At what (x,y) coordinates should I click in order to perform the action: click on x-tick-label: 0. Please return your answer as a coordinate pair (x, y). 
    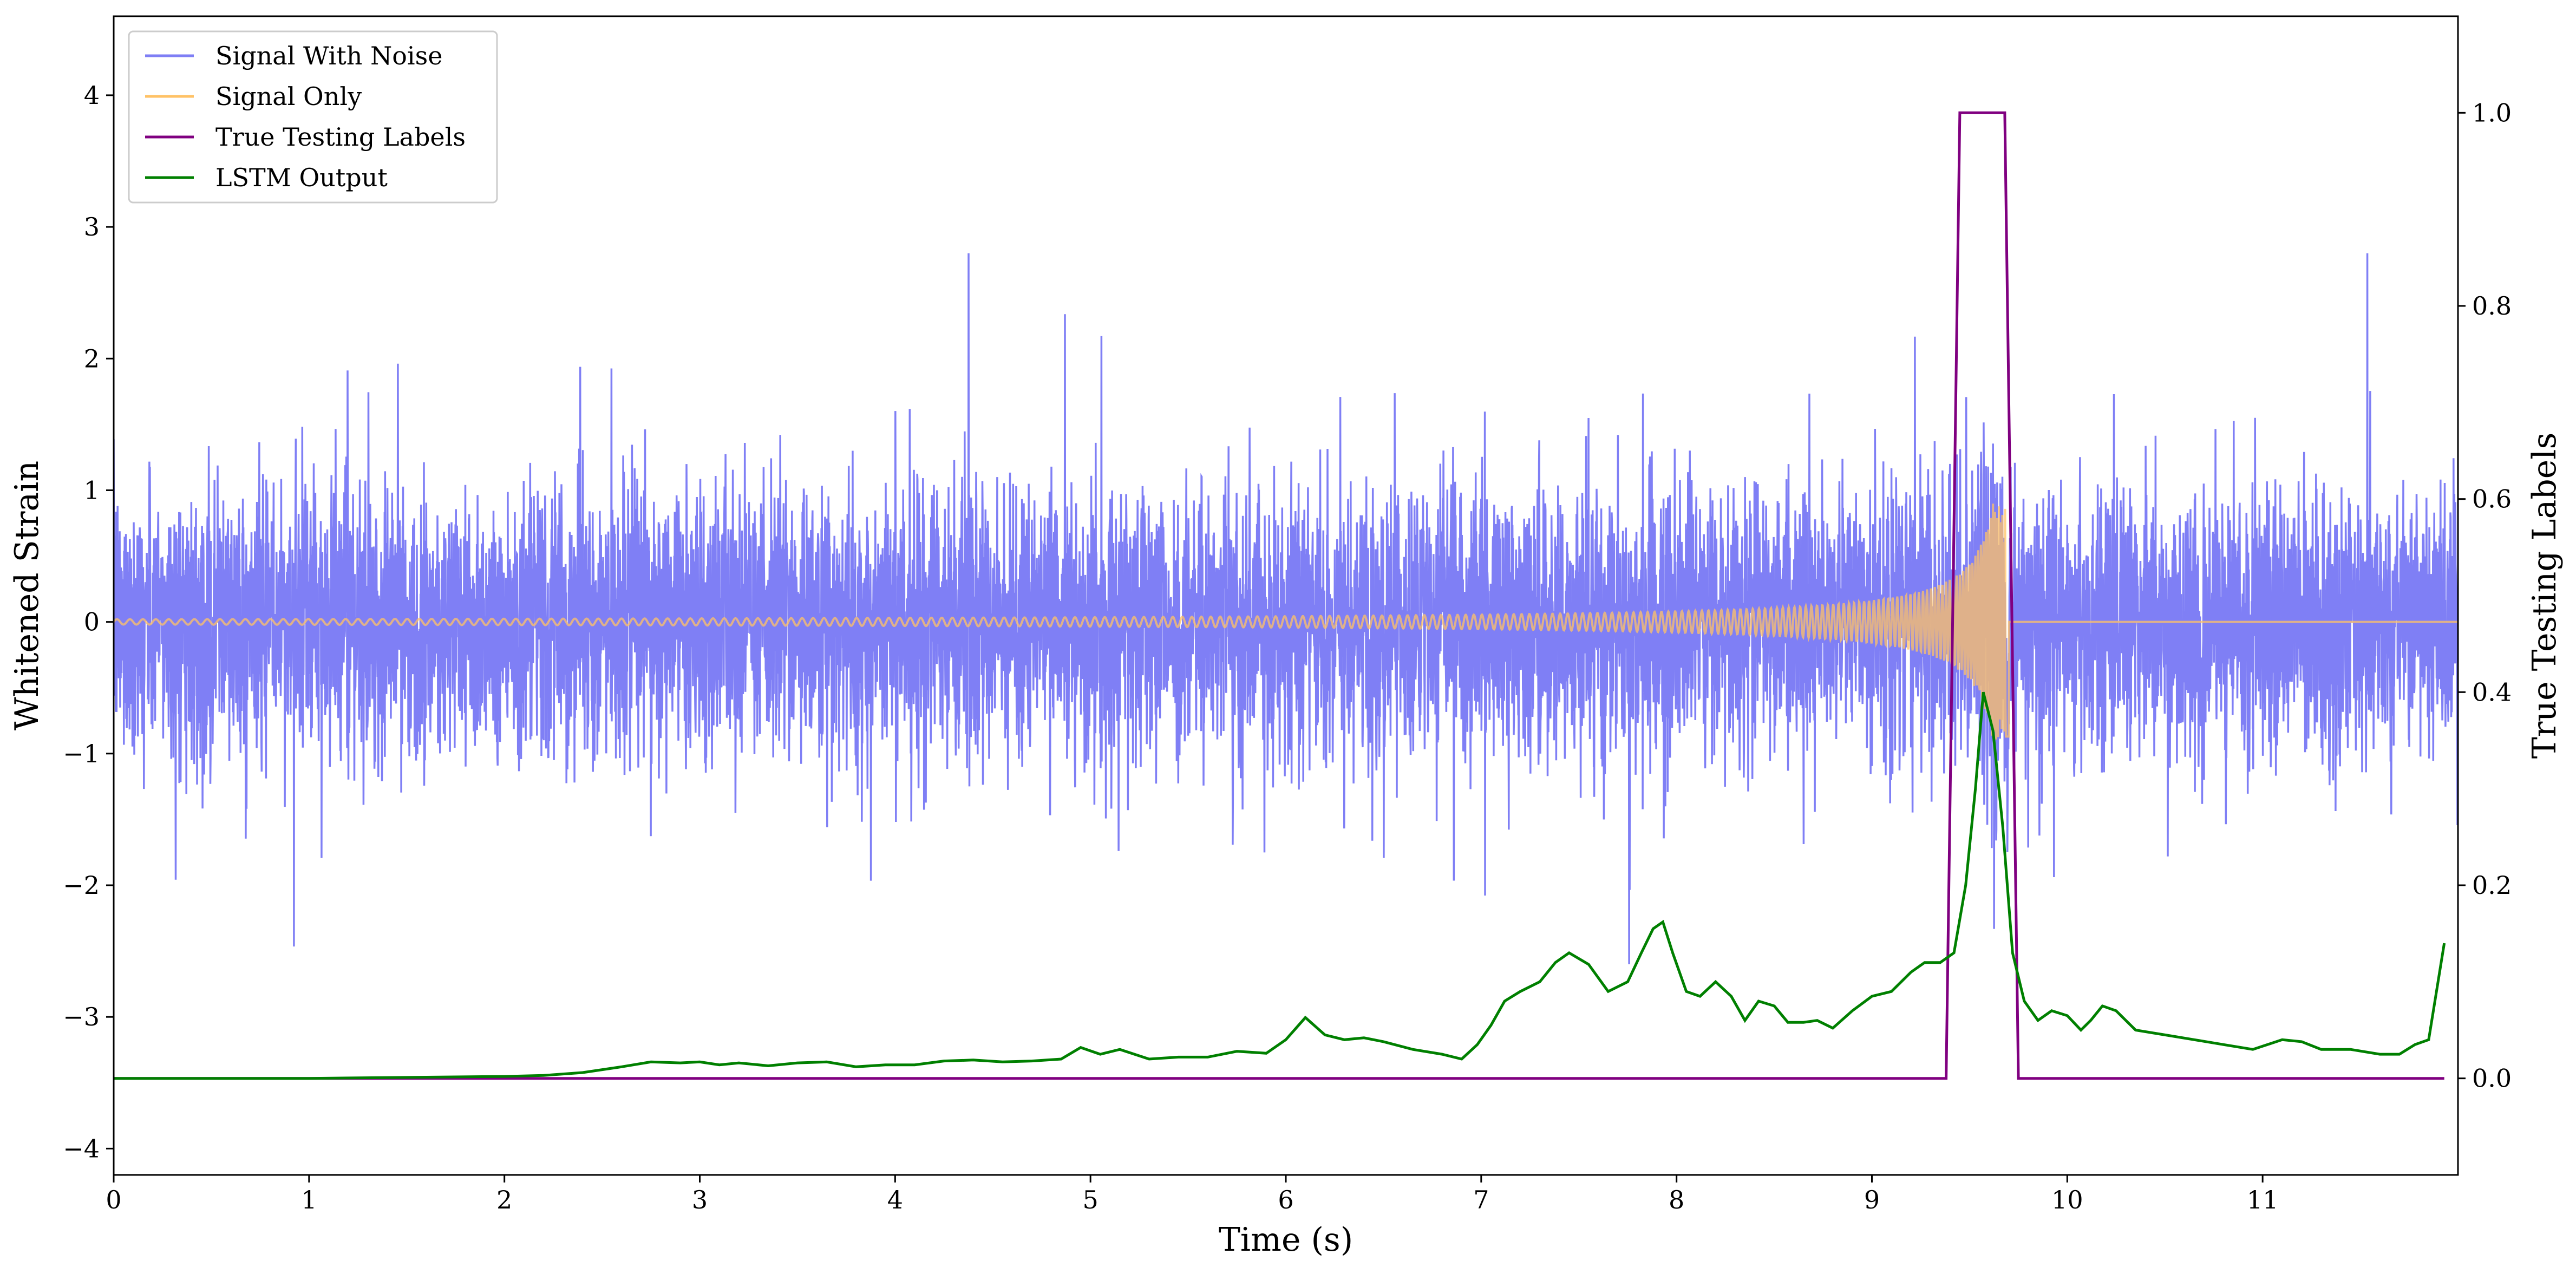
    Looking at the image, I should click on (113, 1199).